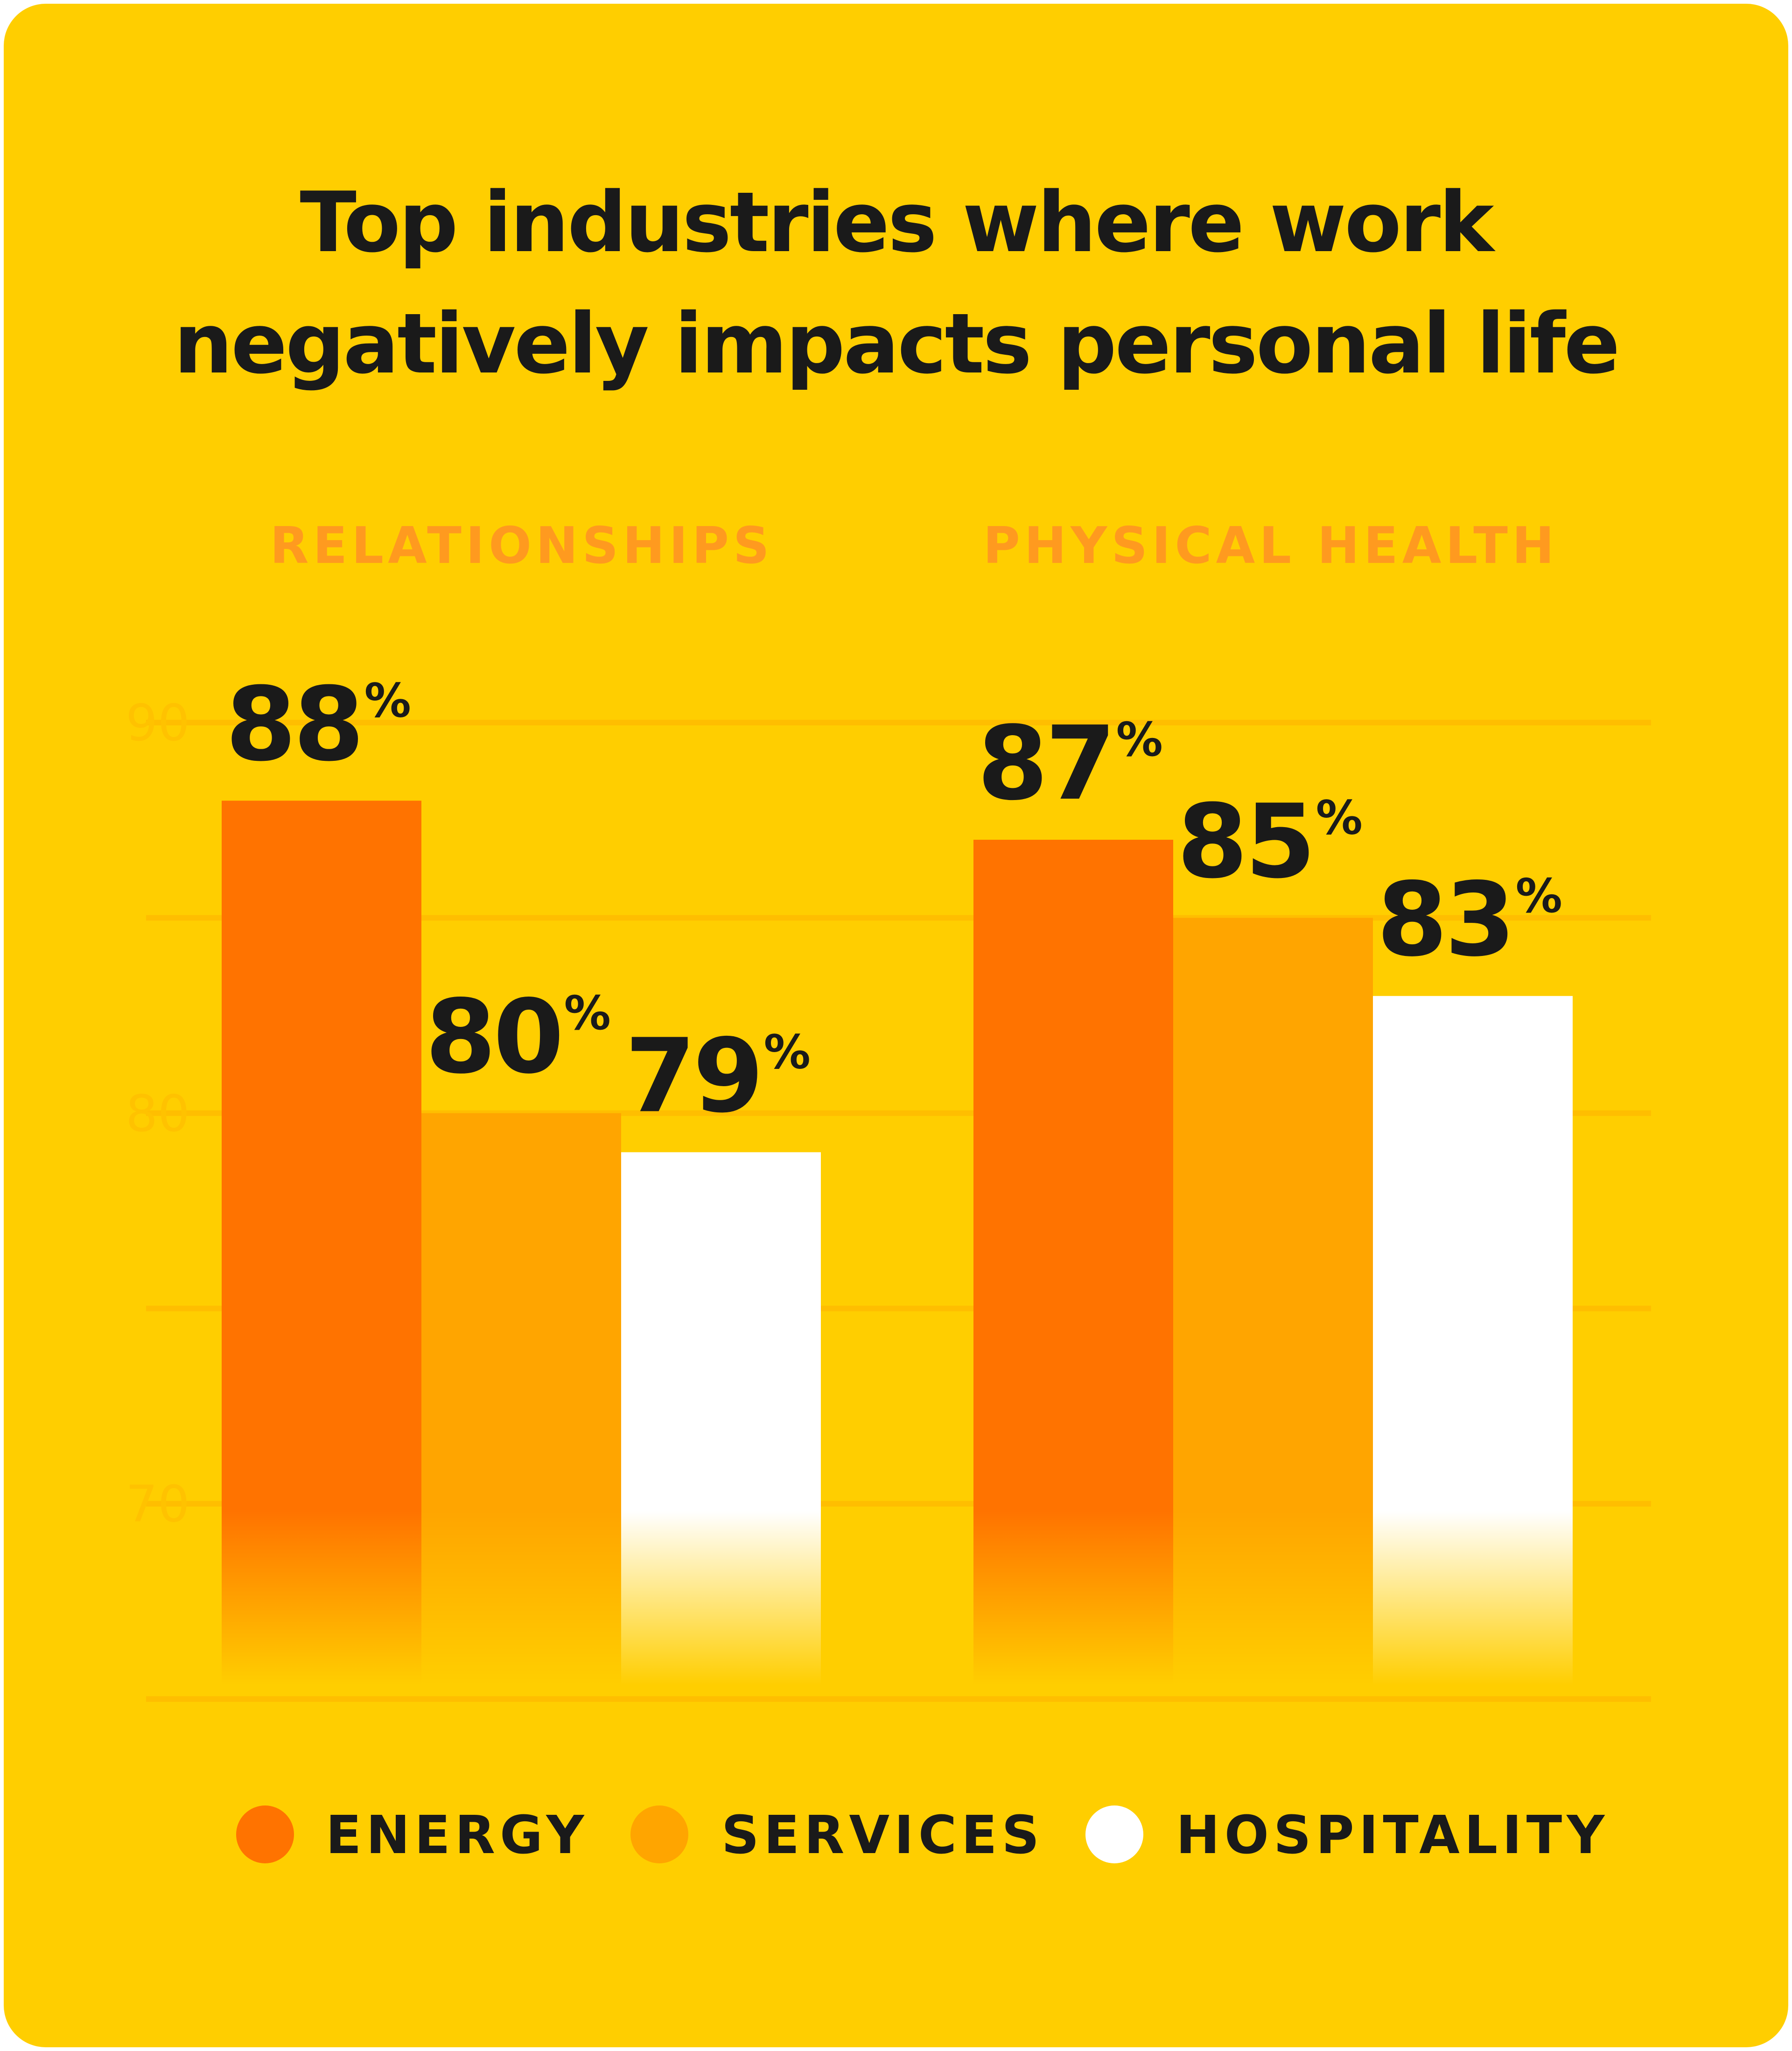 This screenshot has height=2051, width=1792. I want to click on legend-label-hospitality: HOSPITALITY, so click(1392, 1835).